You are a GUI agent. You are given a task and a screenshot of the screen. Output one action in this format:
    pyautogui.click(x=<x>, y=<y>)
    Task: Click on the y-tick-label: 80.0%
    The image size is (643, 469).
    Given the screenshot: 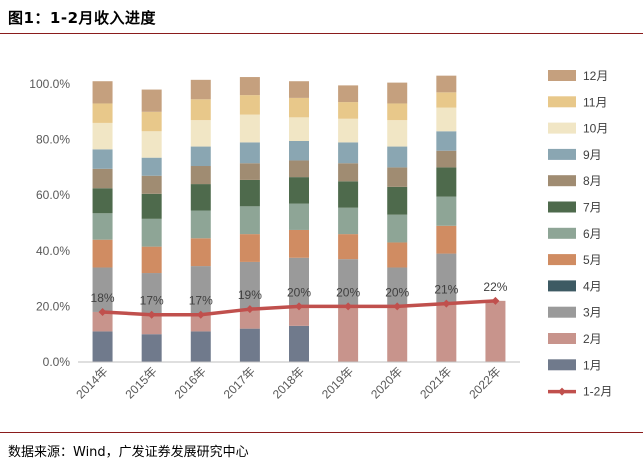 What is the action you would take?
    pyautogui.click(x=53, y=140)
    